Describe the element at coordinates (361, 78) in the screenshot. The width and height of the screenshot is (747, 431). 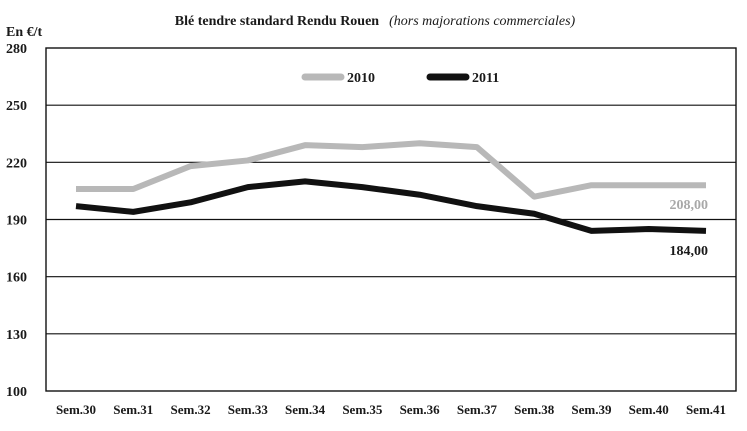
I see `legend-label-2010: 2010` at that location.